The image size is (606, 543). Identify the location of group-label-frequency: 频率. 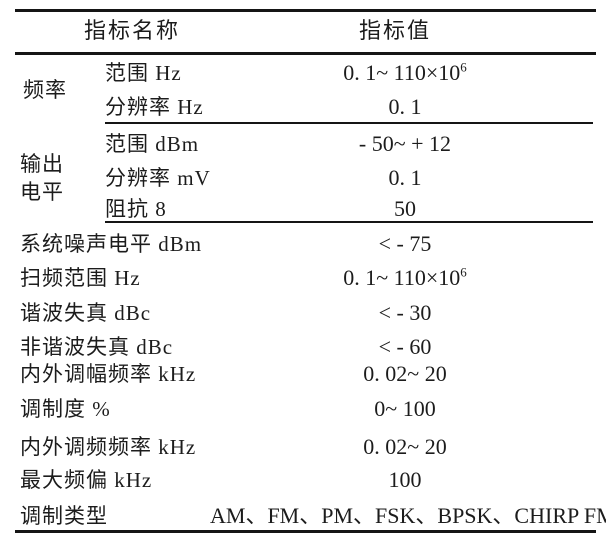
(45, 90).